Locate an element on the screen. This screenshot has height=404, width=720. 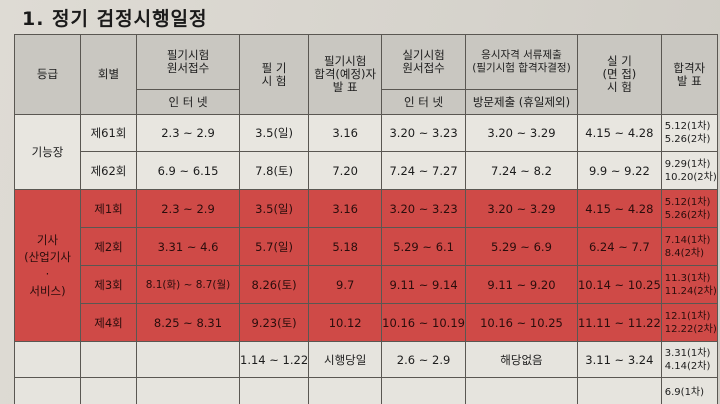
docs-cell: 9.11 ~ 9.20 is located at coordinates (521, 284).